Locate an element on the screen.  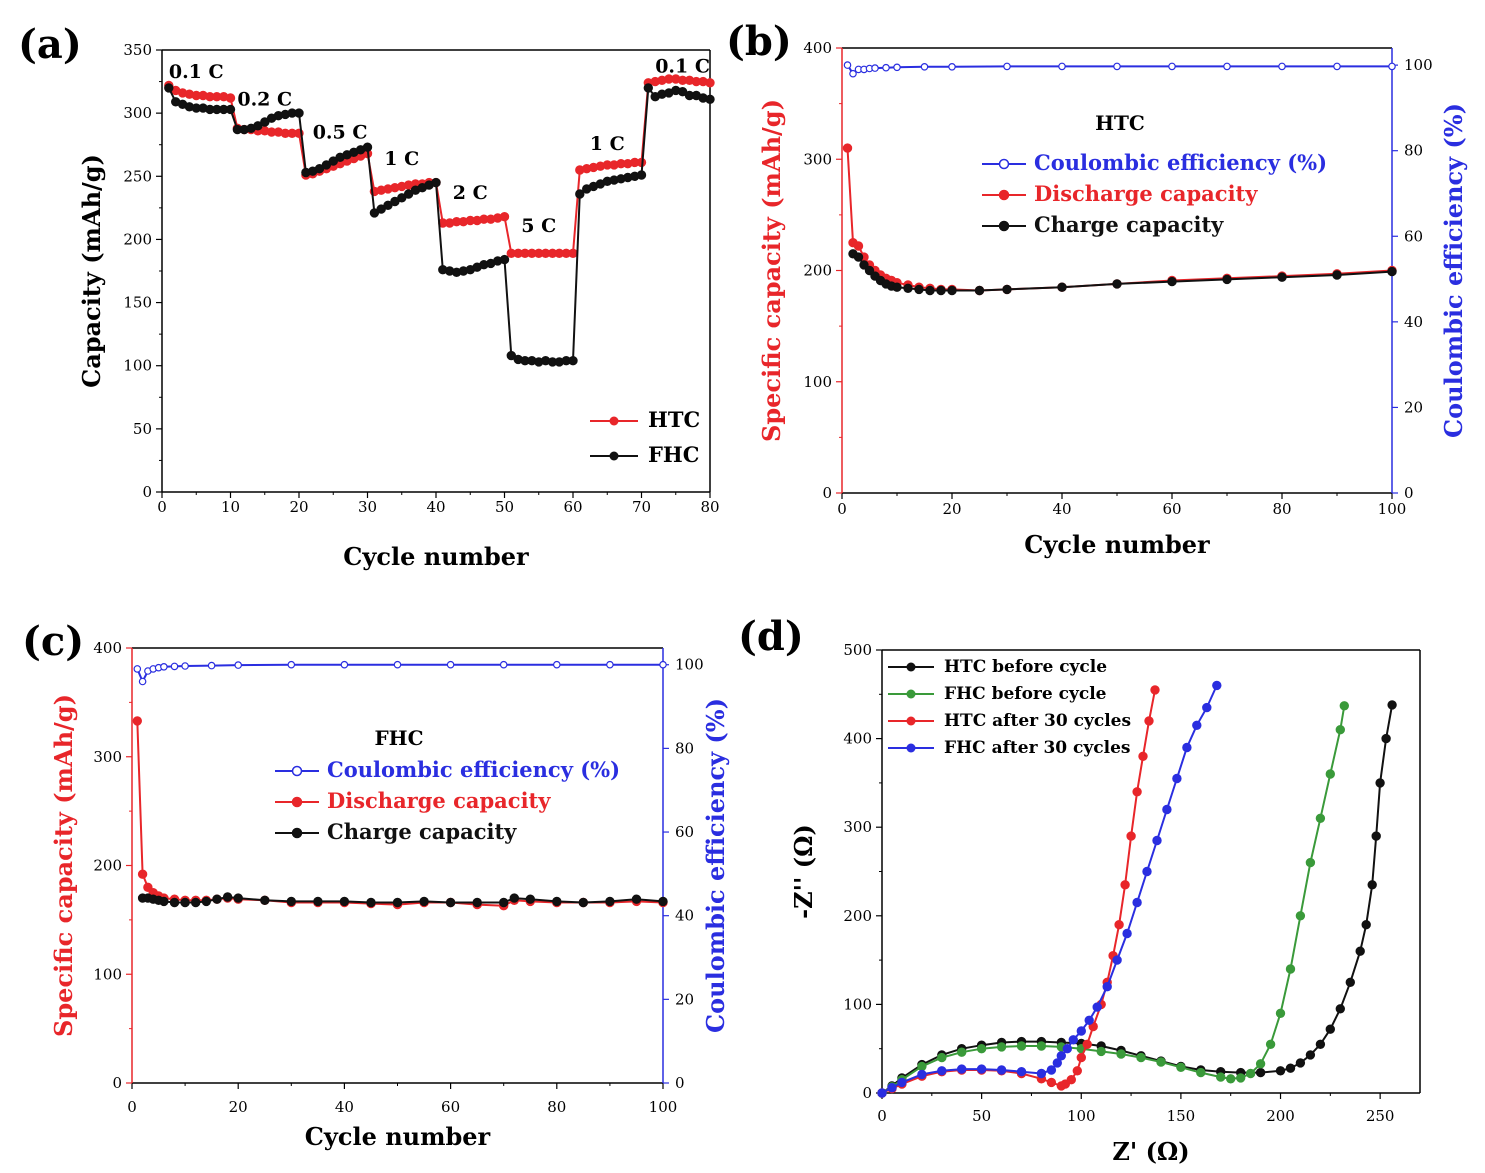
y-axis-title: Specific capacity (mAh/g) is located at coordinates (771, 270).